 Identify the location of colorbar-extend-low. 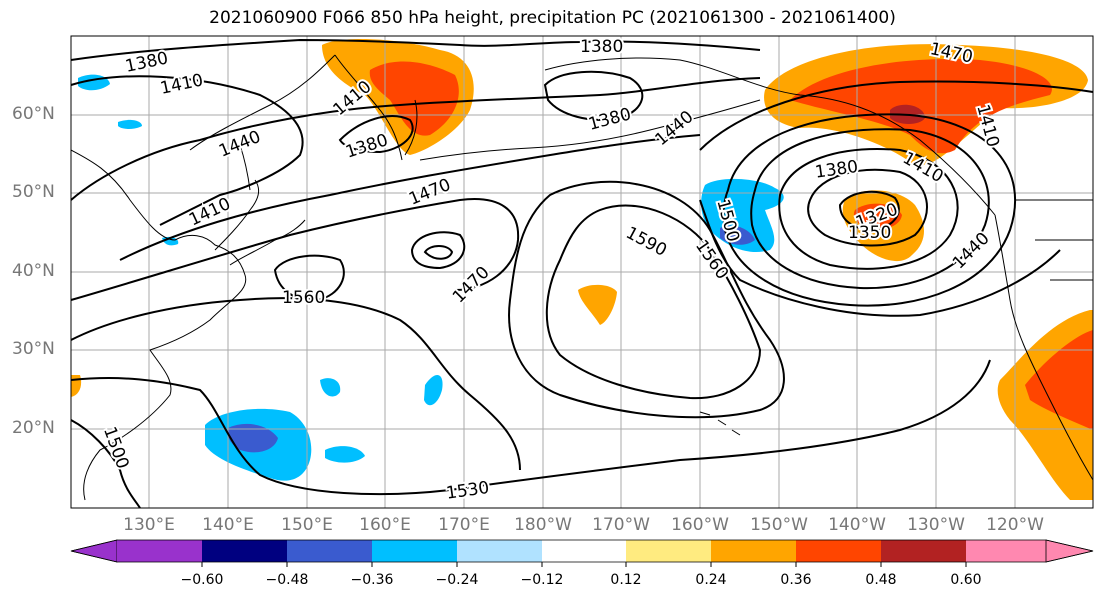
(94, 551).